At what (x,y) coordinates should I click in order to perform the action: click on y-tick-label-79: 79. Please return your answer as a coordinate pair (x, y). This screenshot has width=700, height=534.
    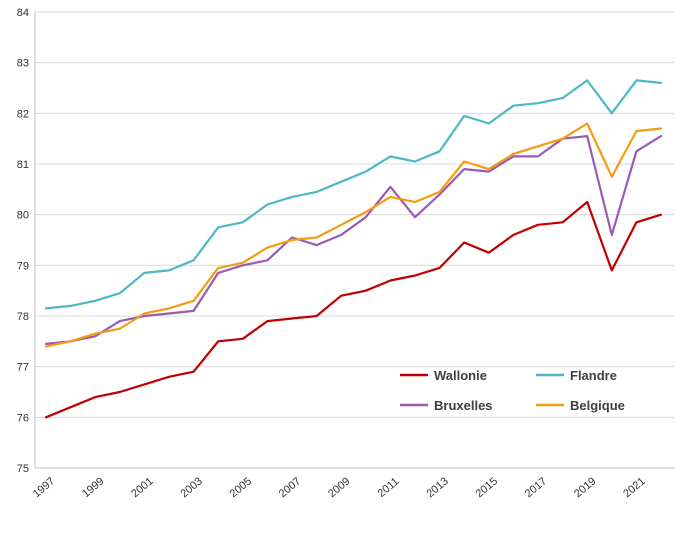
    Looking at the image, I should click on (23, 266).